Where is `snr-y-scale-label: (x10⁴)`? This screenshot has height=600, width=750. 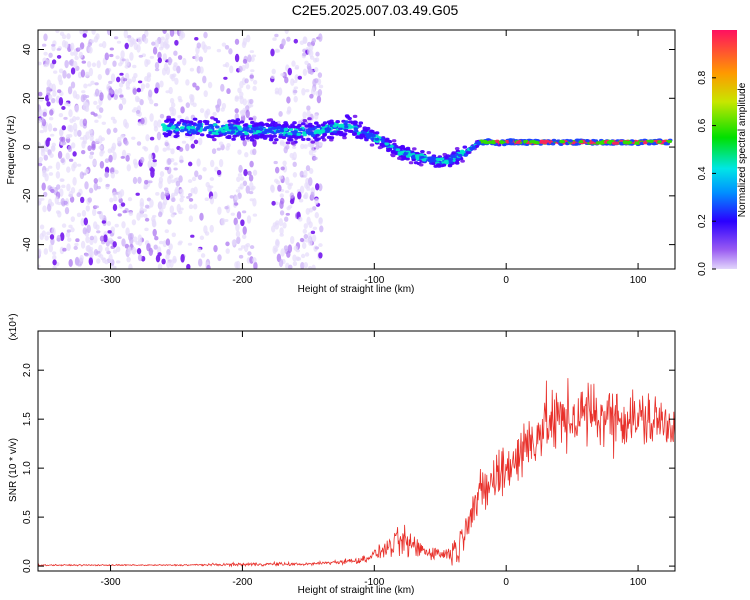 snr-y-scale-label: (x10⁴) is located at coordinates (13, 326).